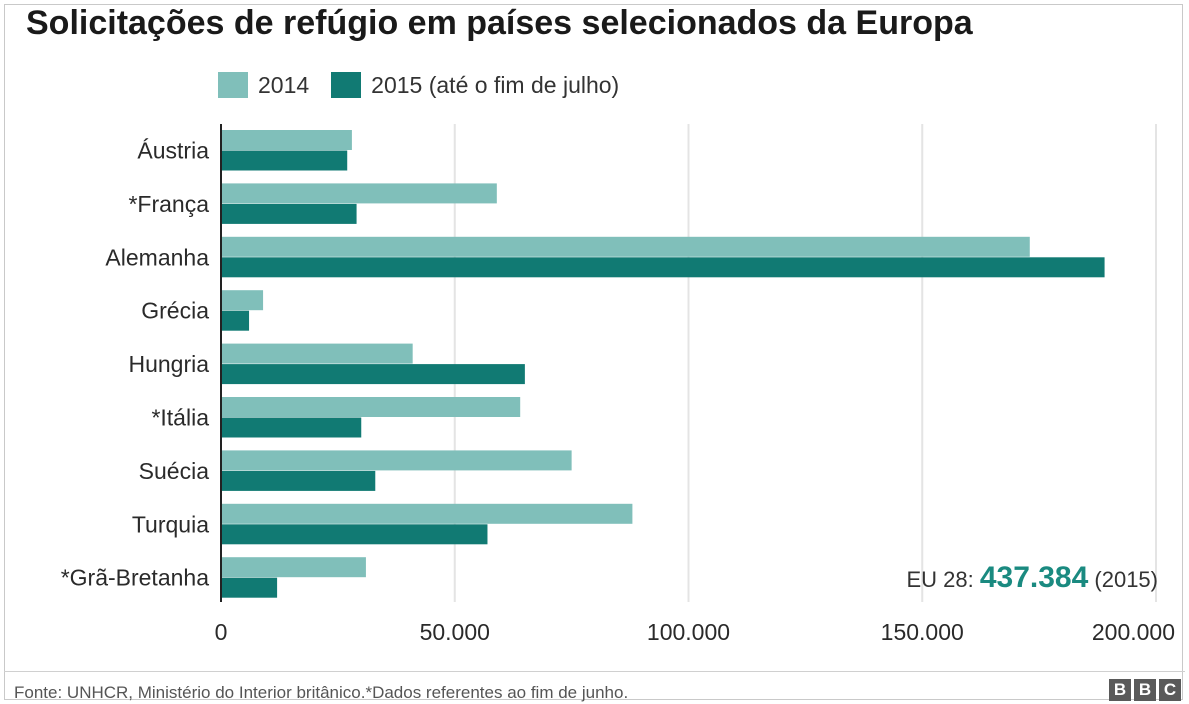  I want to click on bbc-logo: B B C, so click(1143, 690).